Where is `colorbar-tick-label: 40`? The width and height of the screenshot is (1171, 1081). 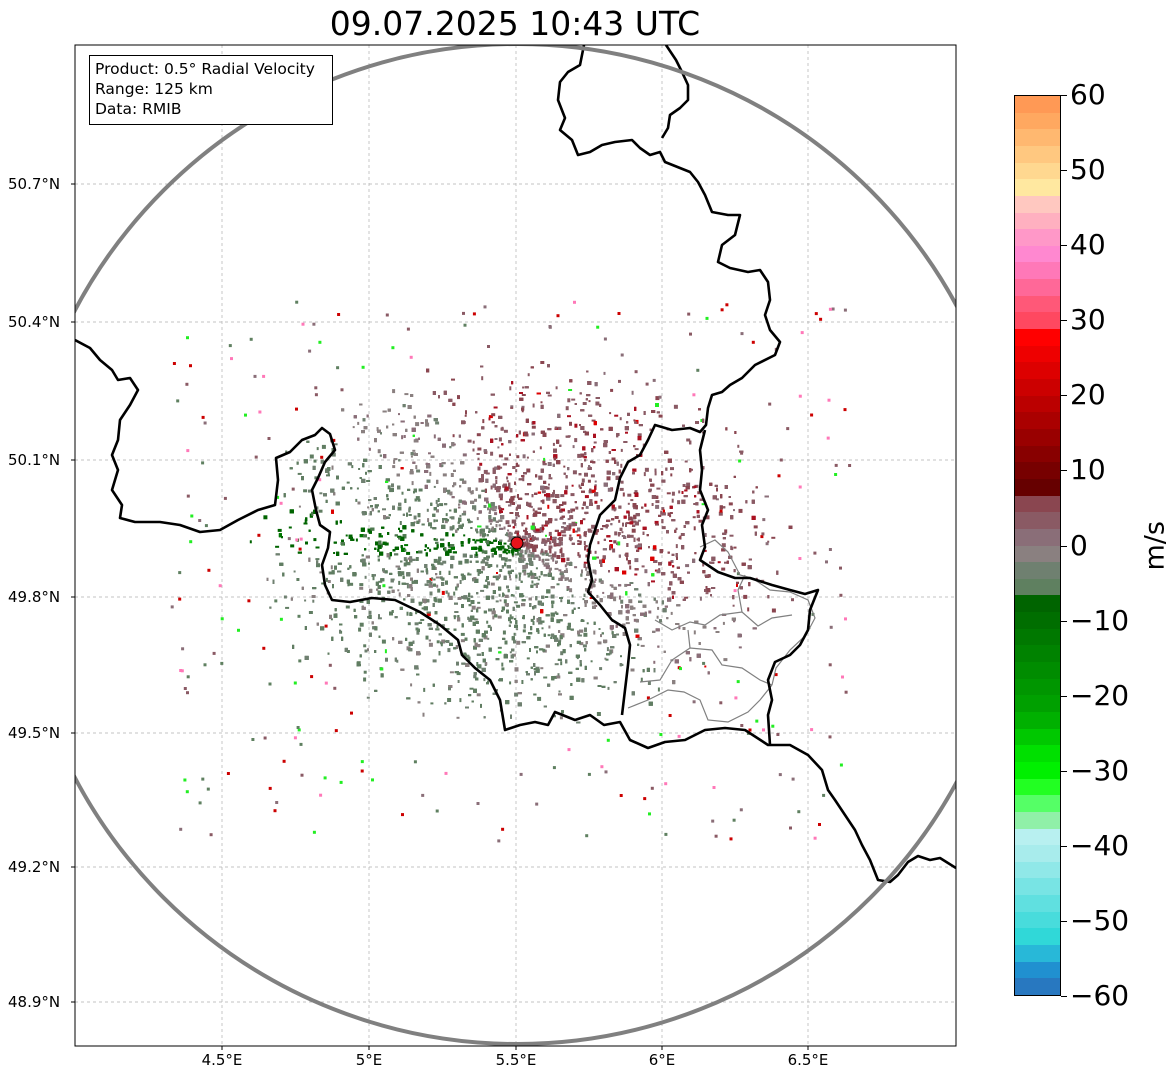
colorbar-tick-label: 40 is located at coordinates (1088, 245).